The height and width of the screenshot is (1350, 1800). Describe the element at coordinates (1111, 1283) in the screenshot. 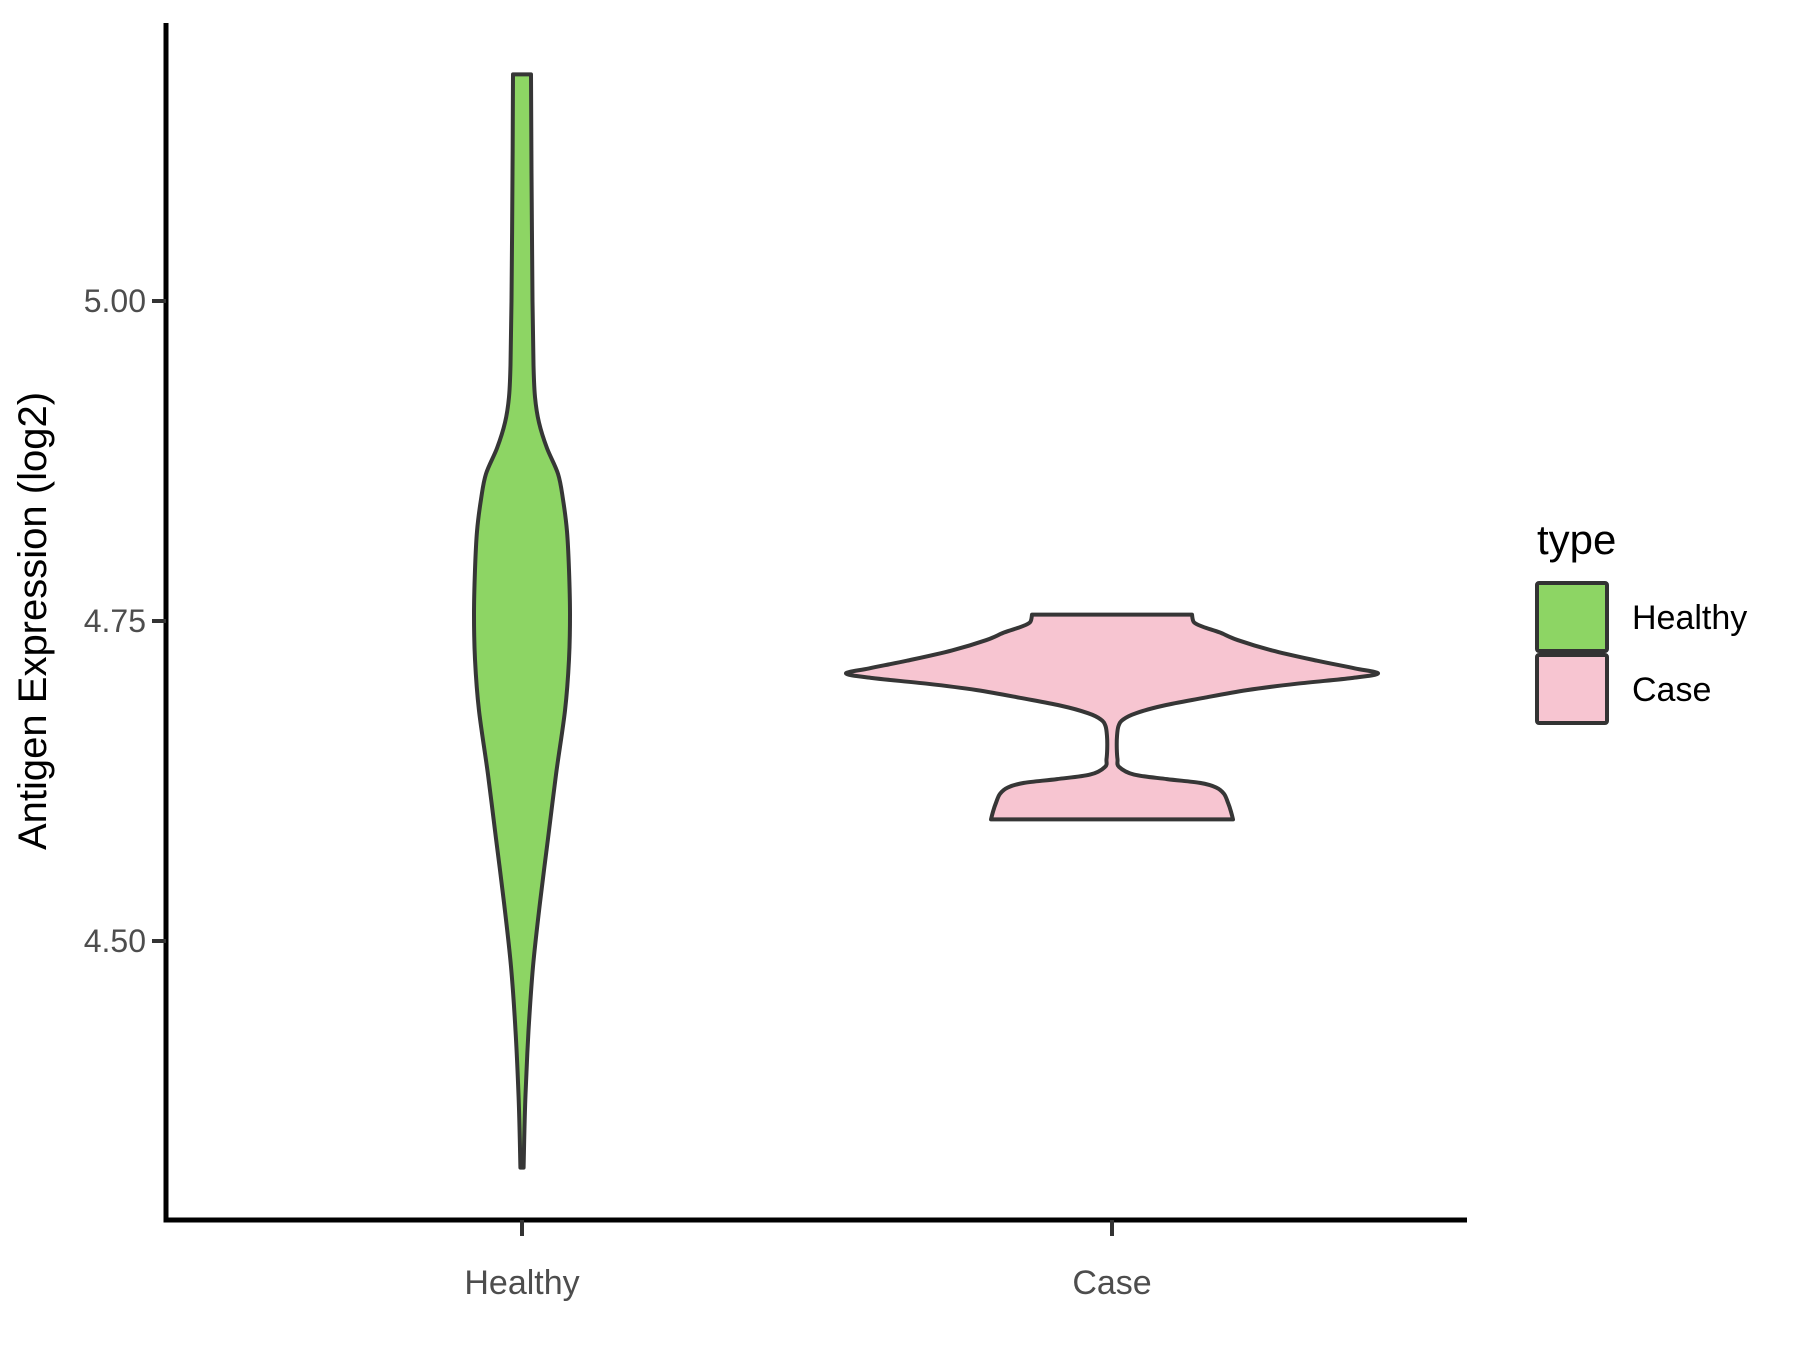

I see `x-category-label-case: Case` at that location.